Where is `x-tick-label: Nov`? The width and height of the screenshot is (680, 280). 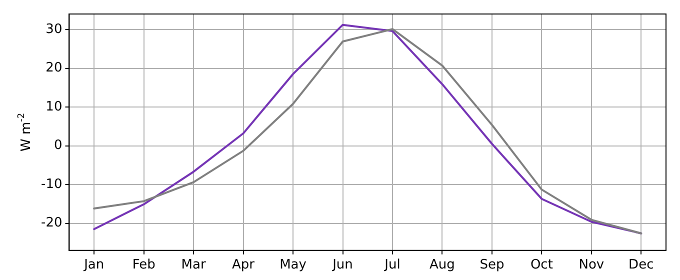
x-tick-label: Nov is located at coordinates (591, 265).